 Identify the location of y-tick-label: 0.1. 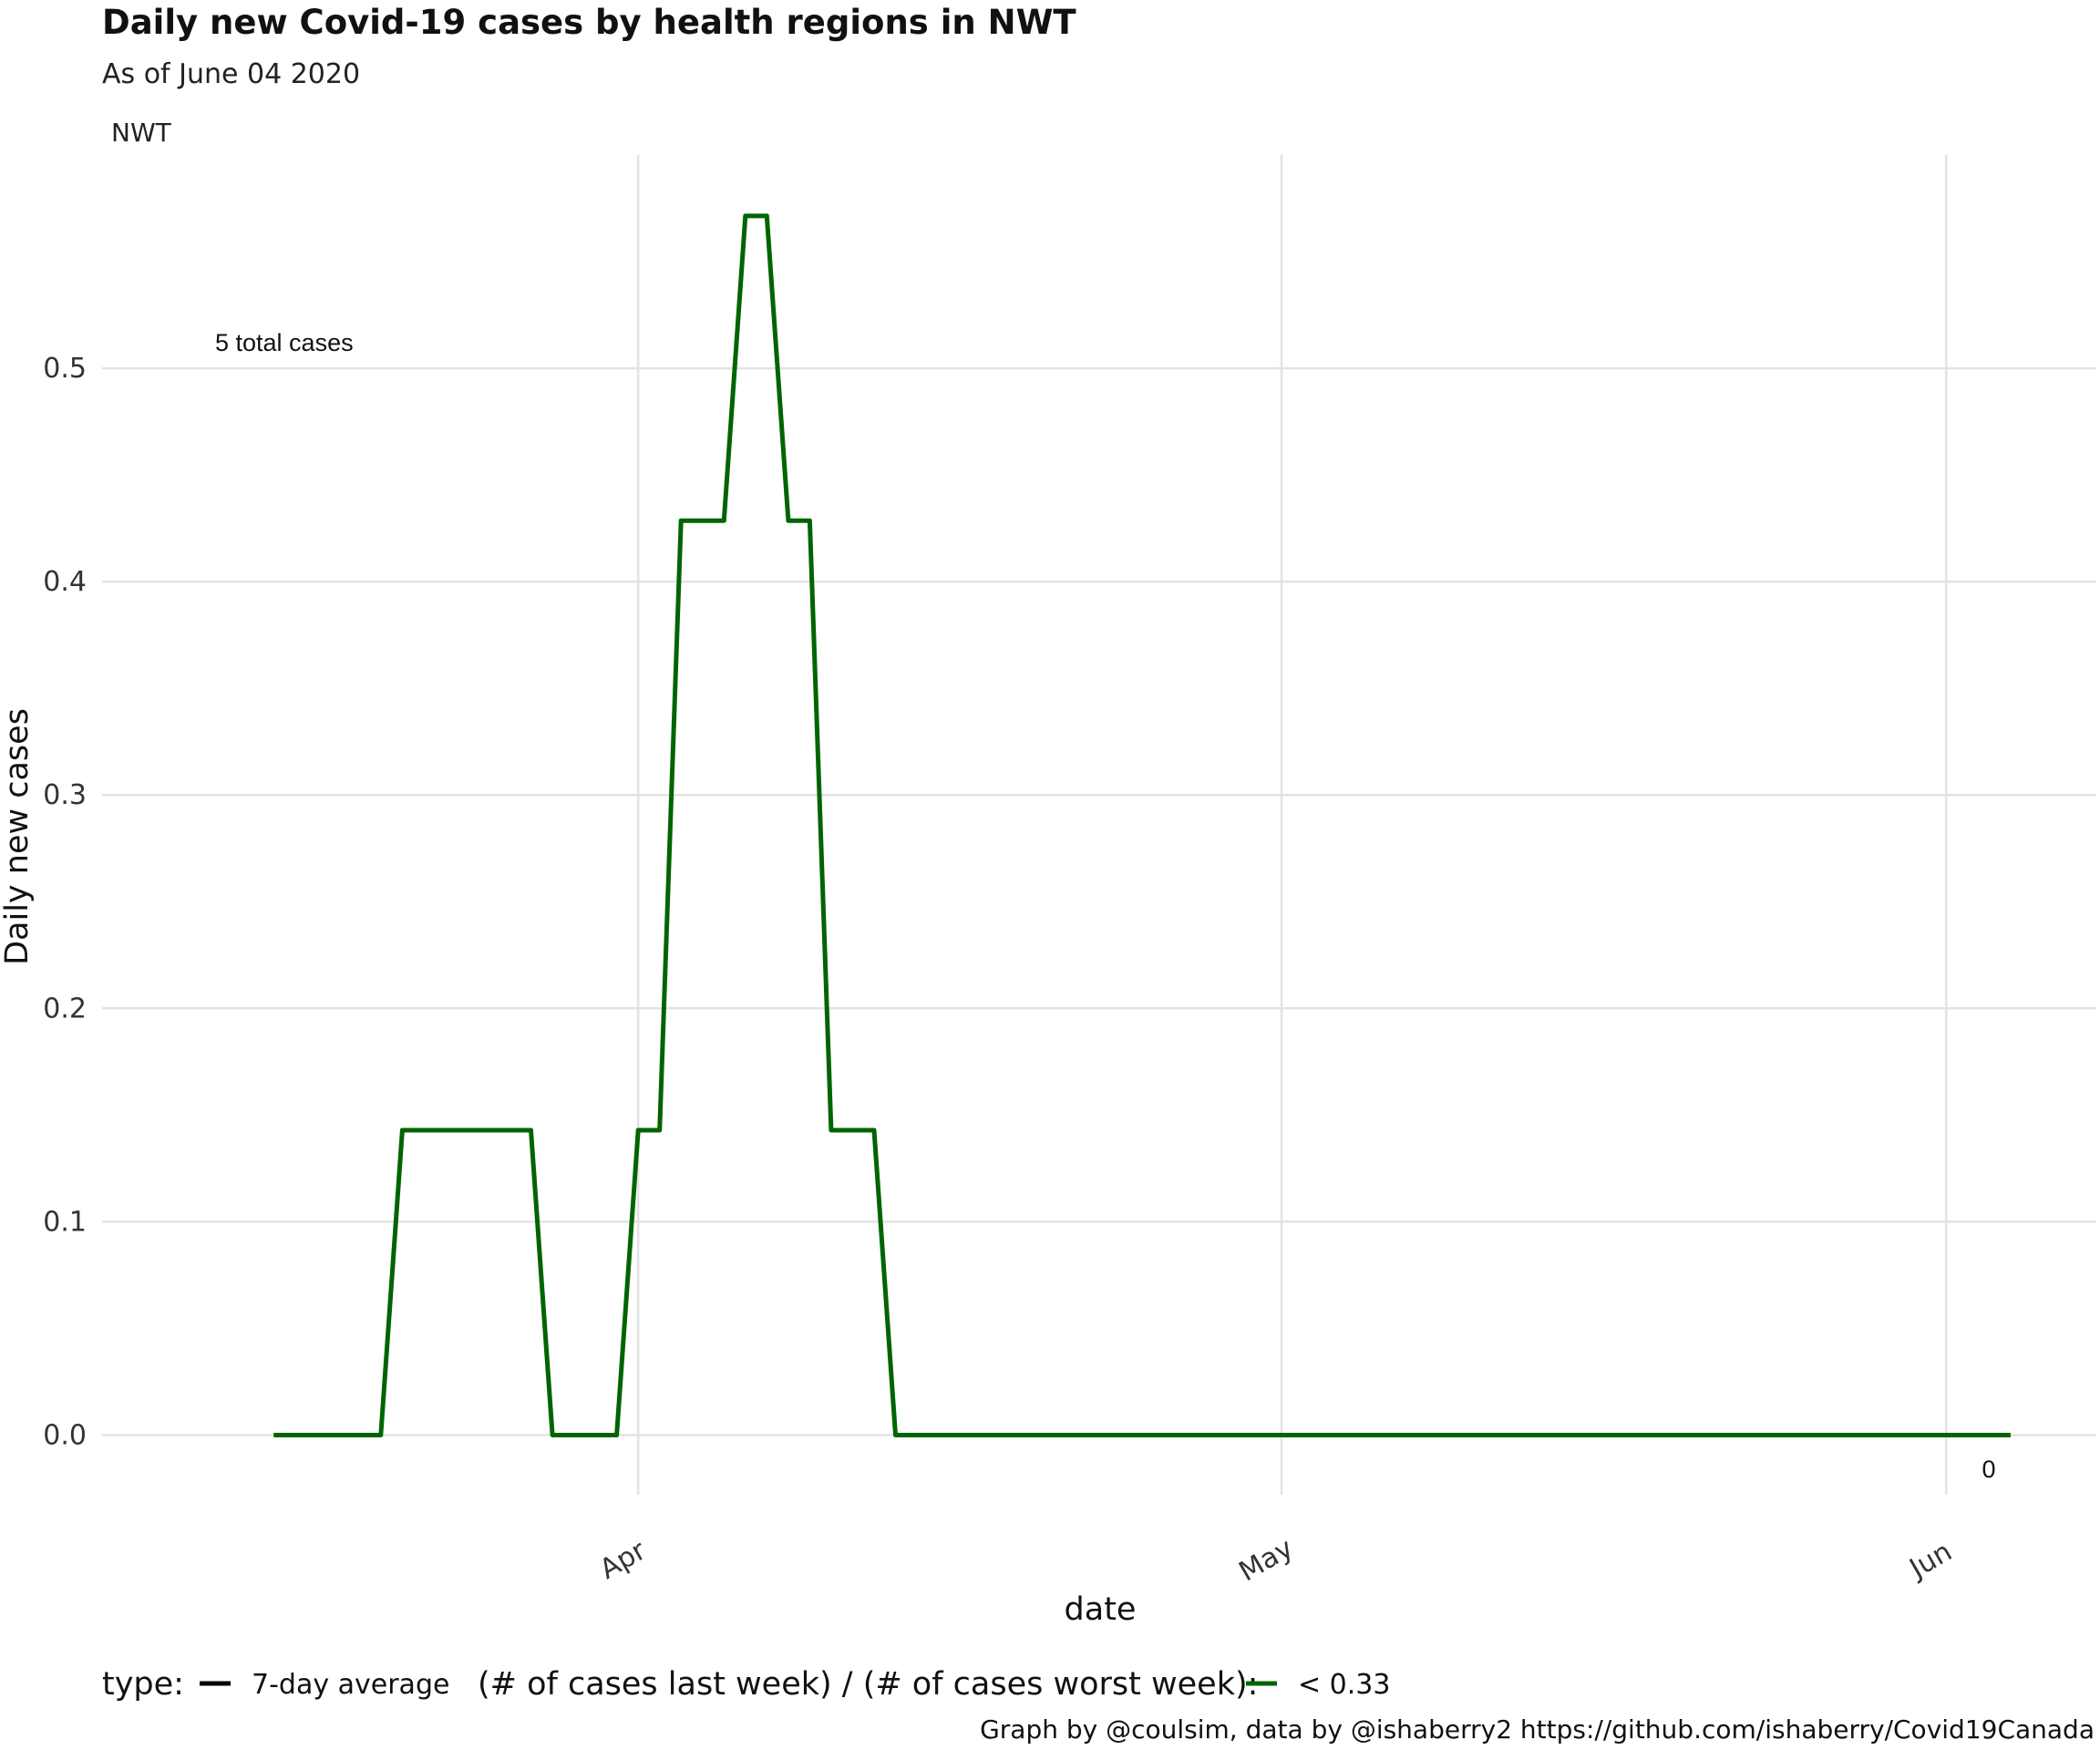
(65, 1222).